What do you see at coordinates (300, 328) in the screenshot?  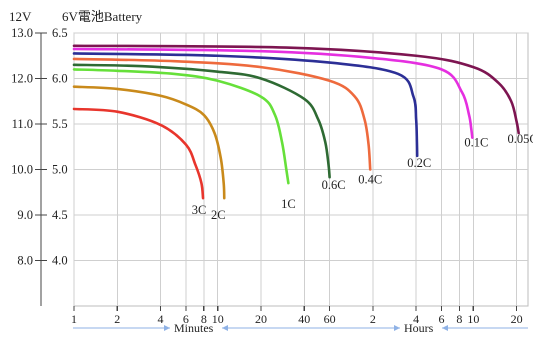 I see `x-unit-annotations: Minutes Hours` at bounding box center [300, 328].